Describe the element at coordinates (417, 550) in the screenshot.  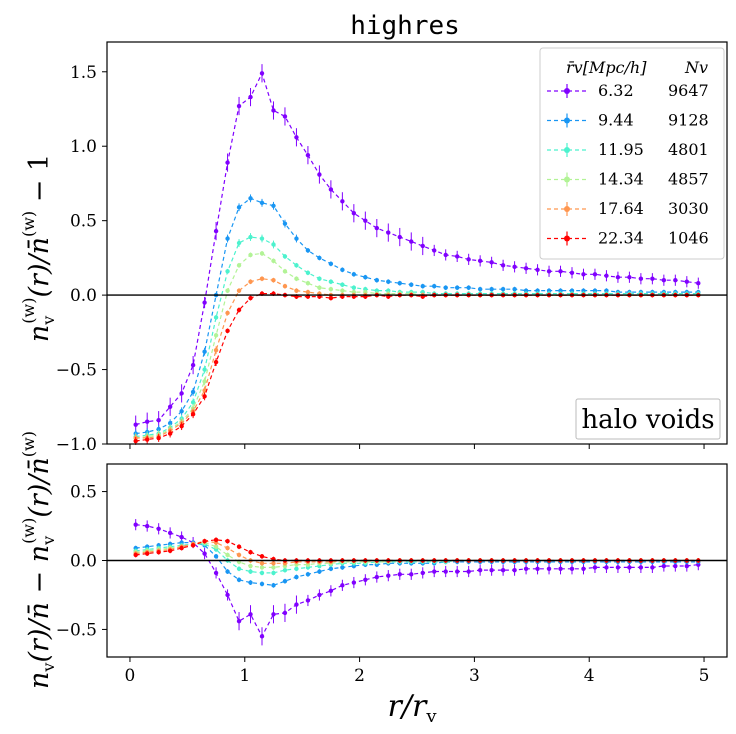
I see `bottom-series-22.34` at that location.